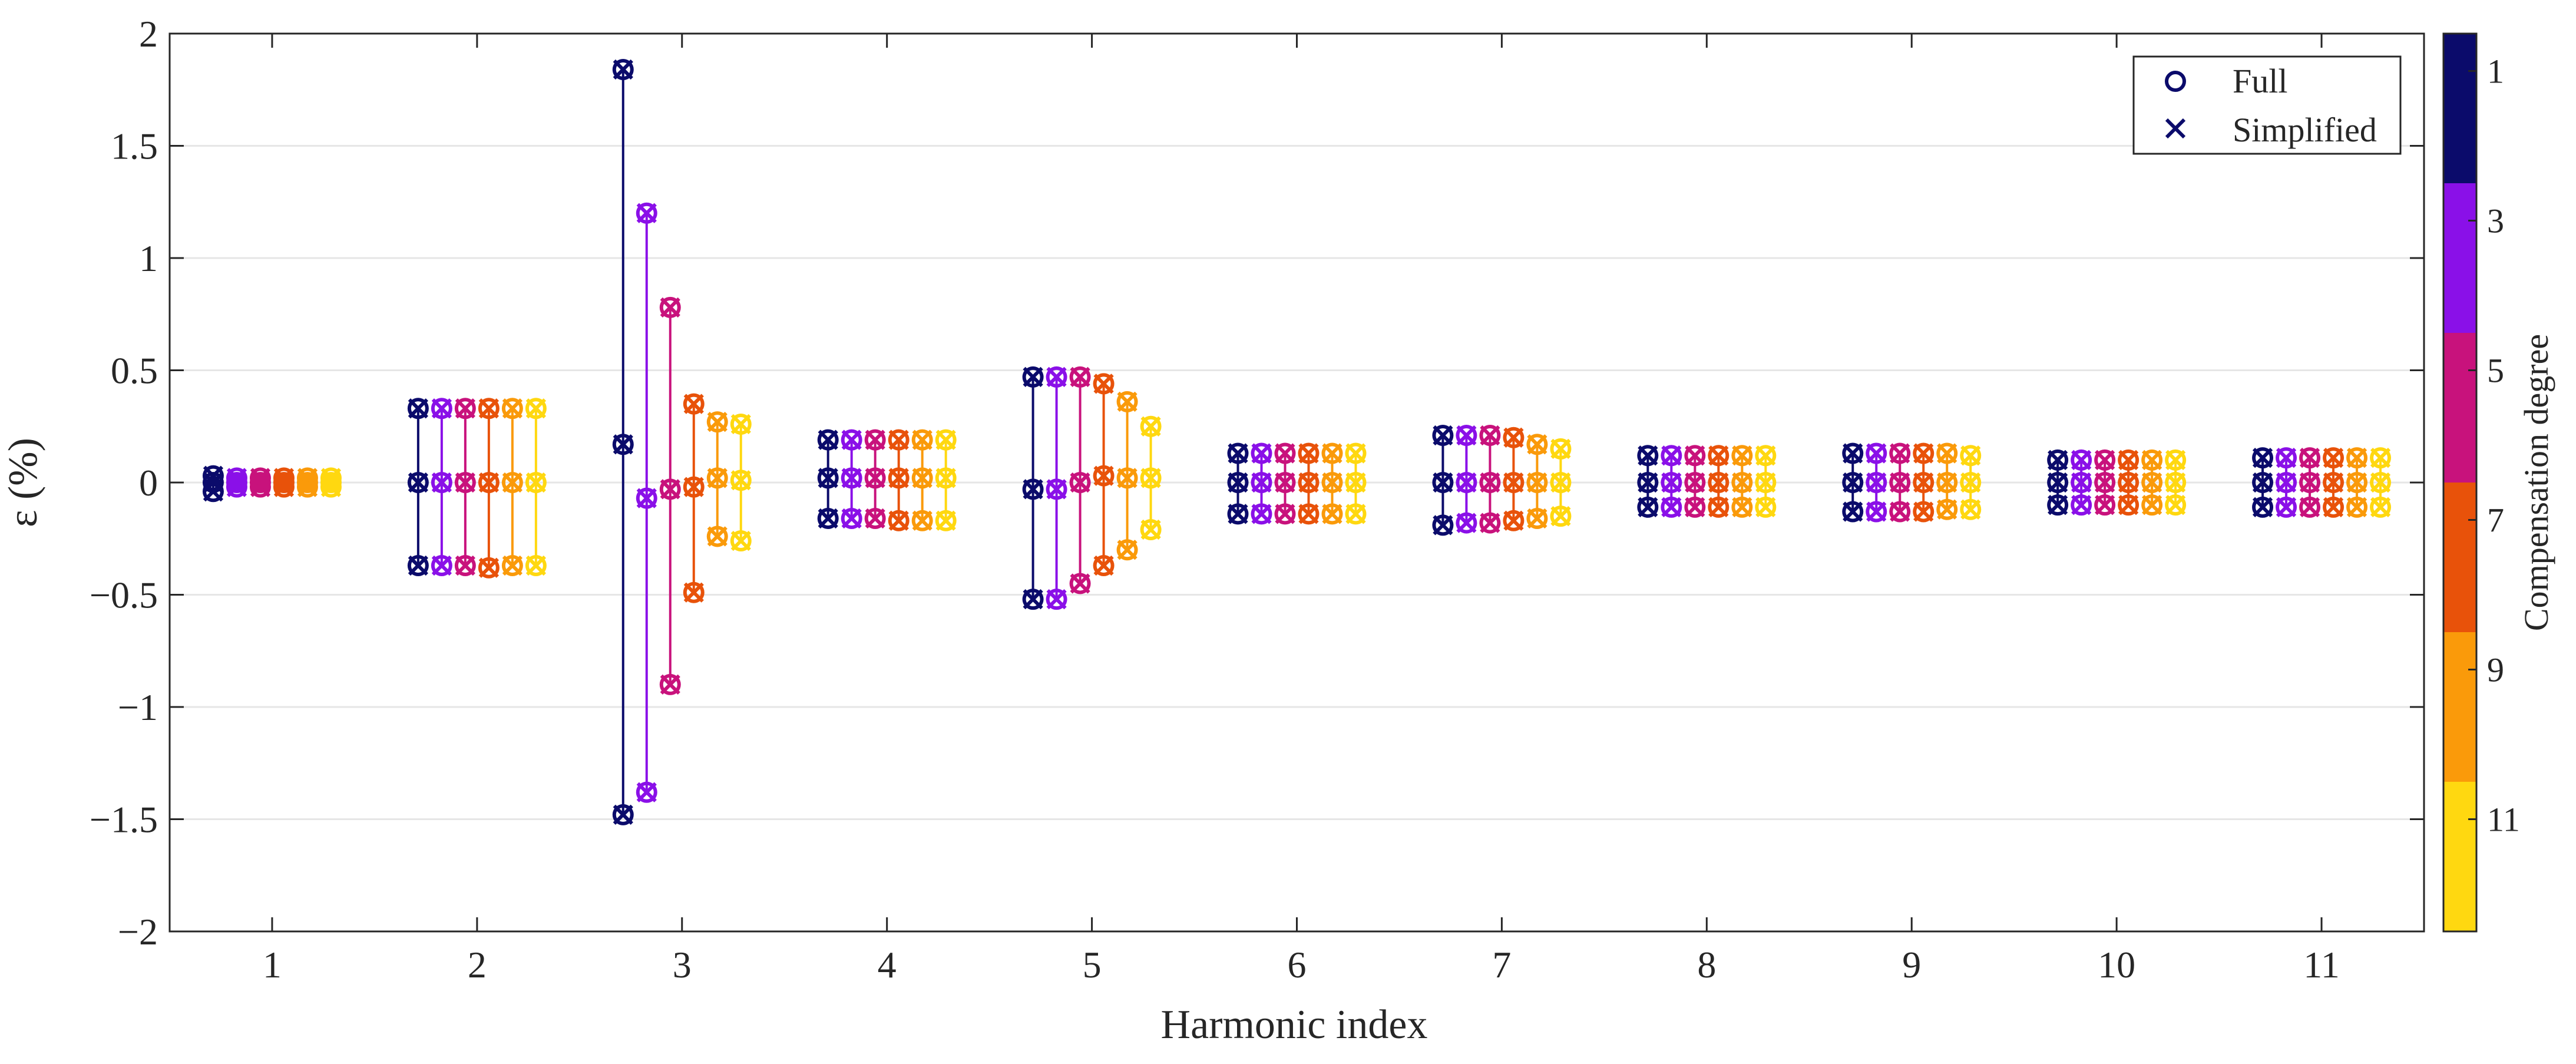 This screenshot has height=1064, width=2576. I want to click on x-axis-label: Harmonic index, so click(1294, 1025).